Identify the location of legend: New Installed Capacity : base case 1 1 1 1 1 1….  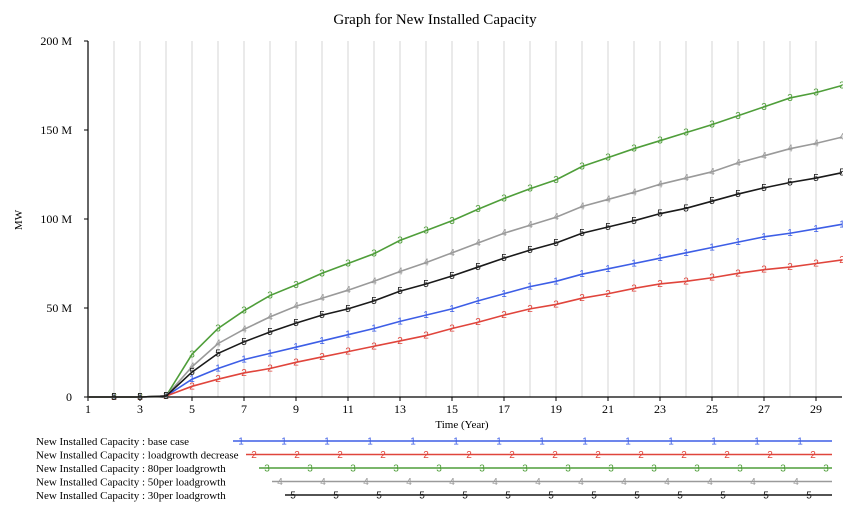
(434, 469).